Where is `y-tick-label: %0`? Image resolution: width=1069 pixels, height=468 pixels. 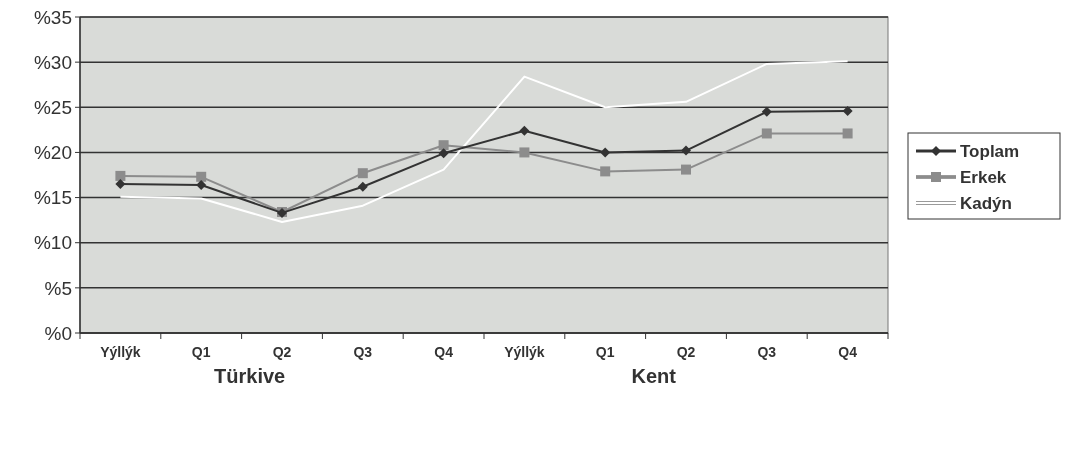
y-tick-label: %0 is located at coordinates (58, 333).